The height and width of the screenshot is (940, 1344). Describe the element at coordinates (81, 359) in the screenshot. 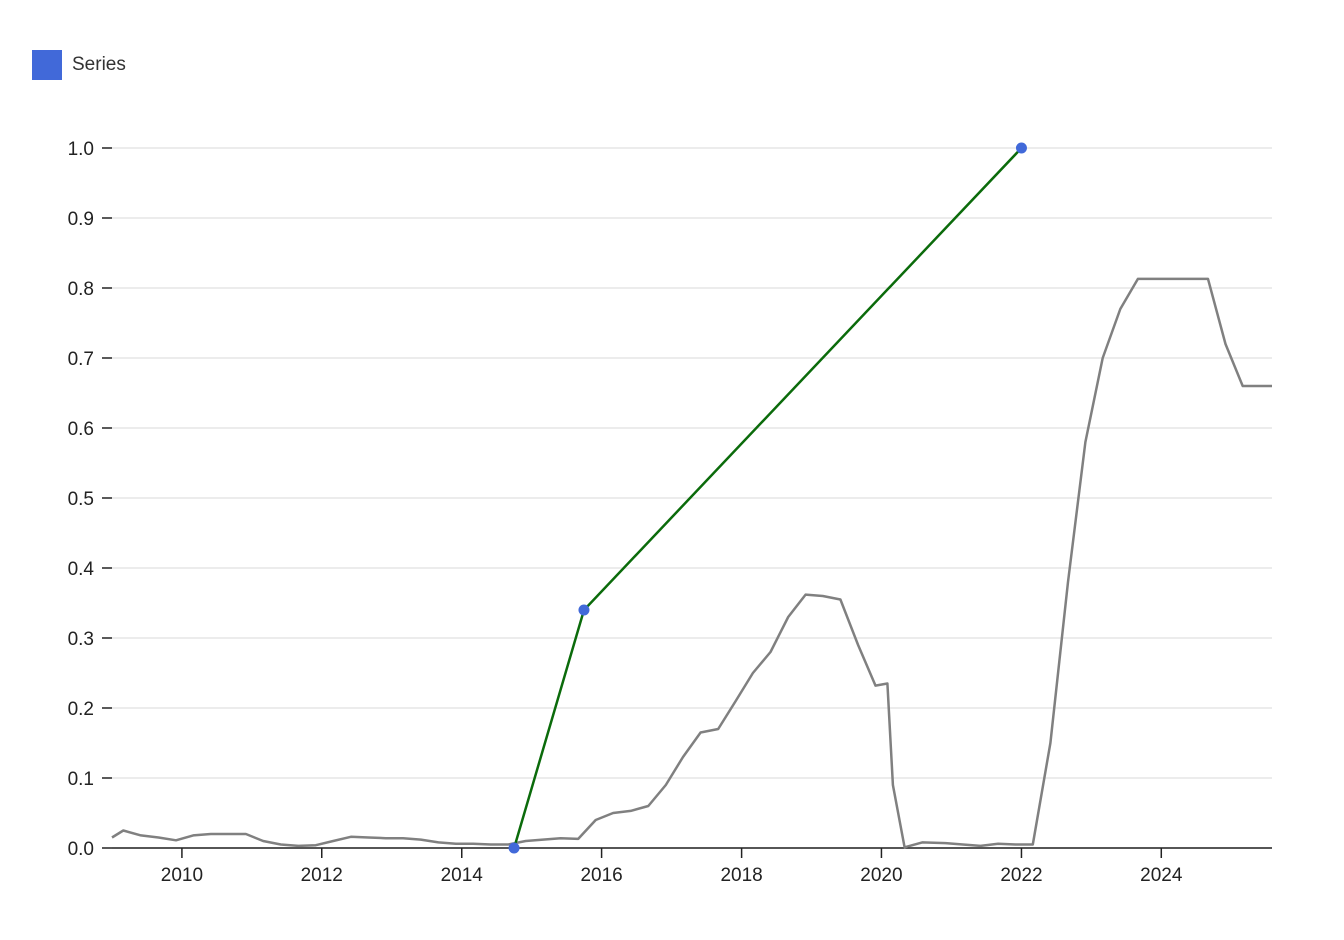

I see `y-tick-label: 0.7` at that location.